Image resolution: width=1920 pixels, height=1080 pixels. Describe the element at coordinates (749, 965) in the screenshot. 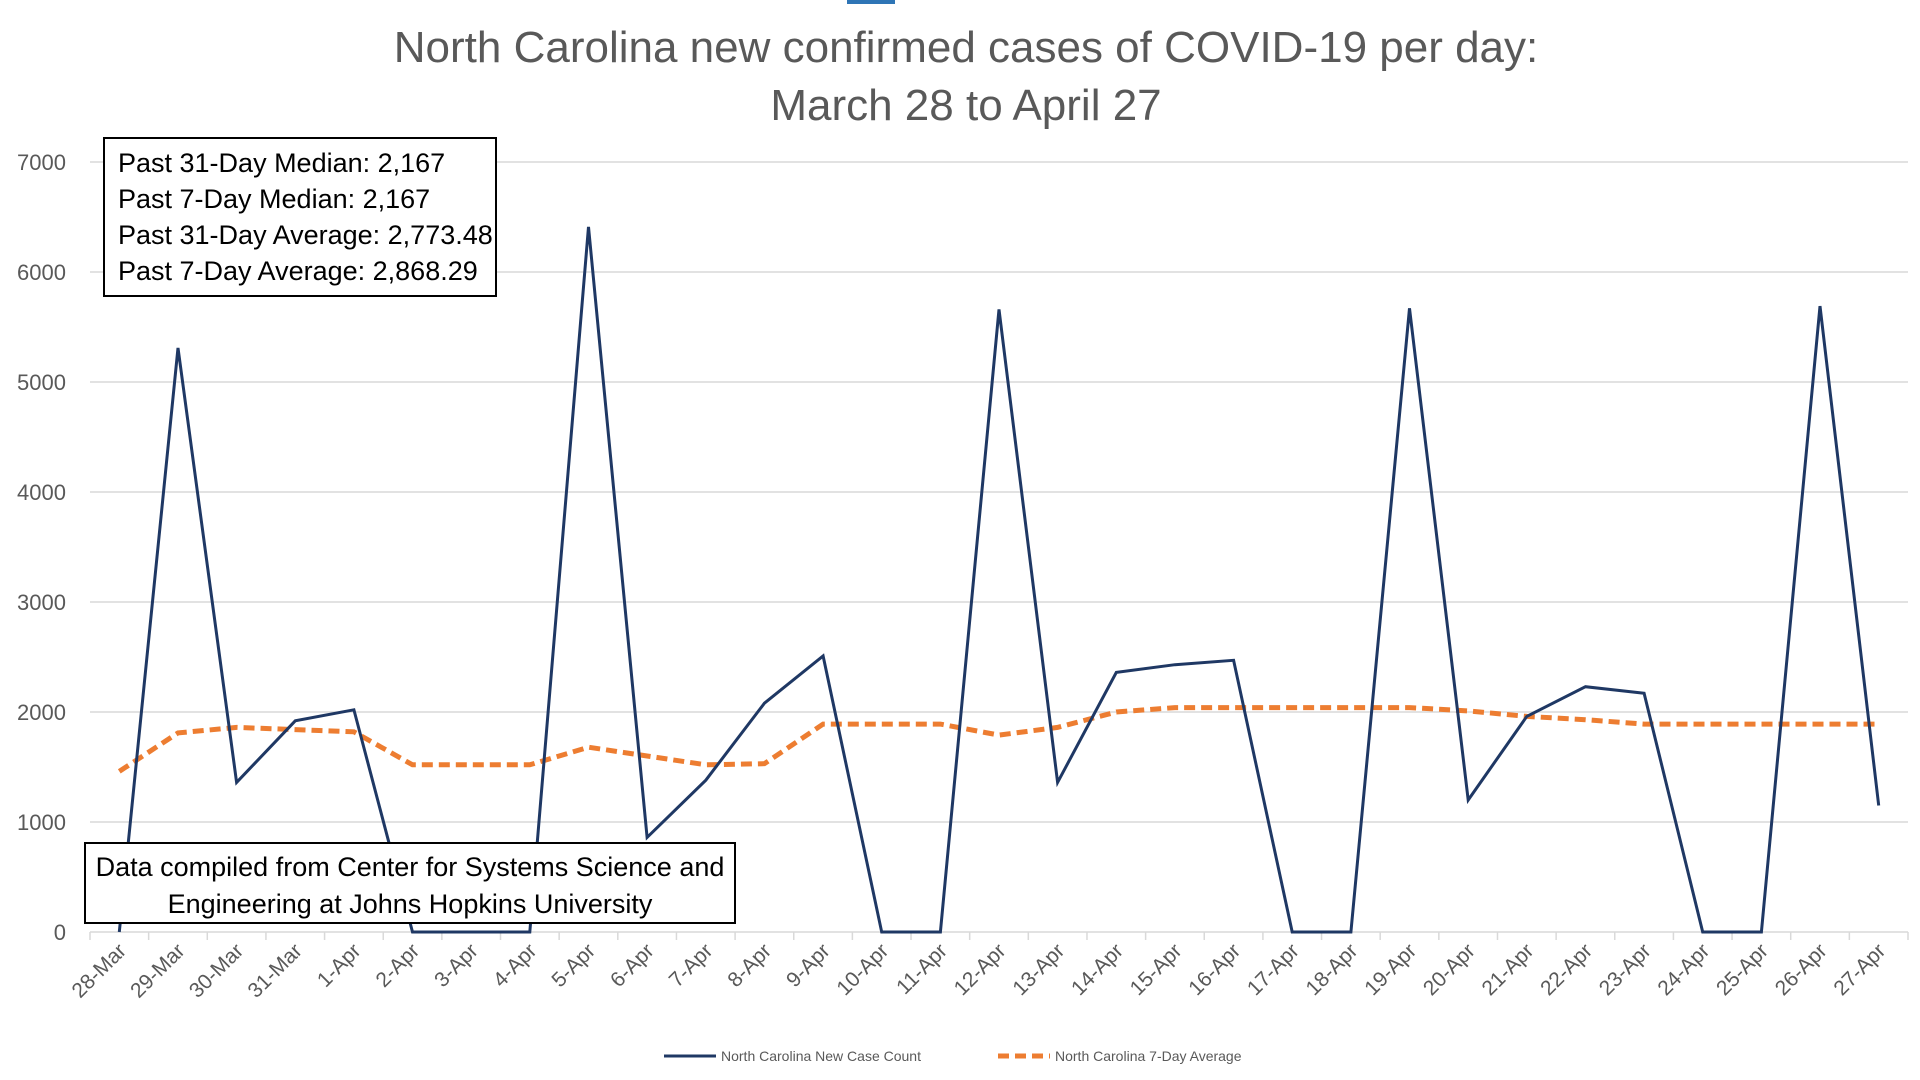

I see `x-tick-label: 8-Apr` at that location.